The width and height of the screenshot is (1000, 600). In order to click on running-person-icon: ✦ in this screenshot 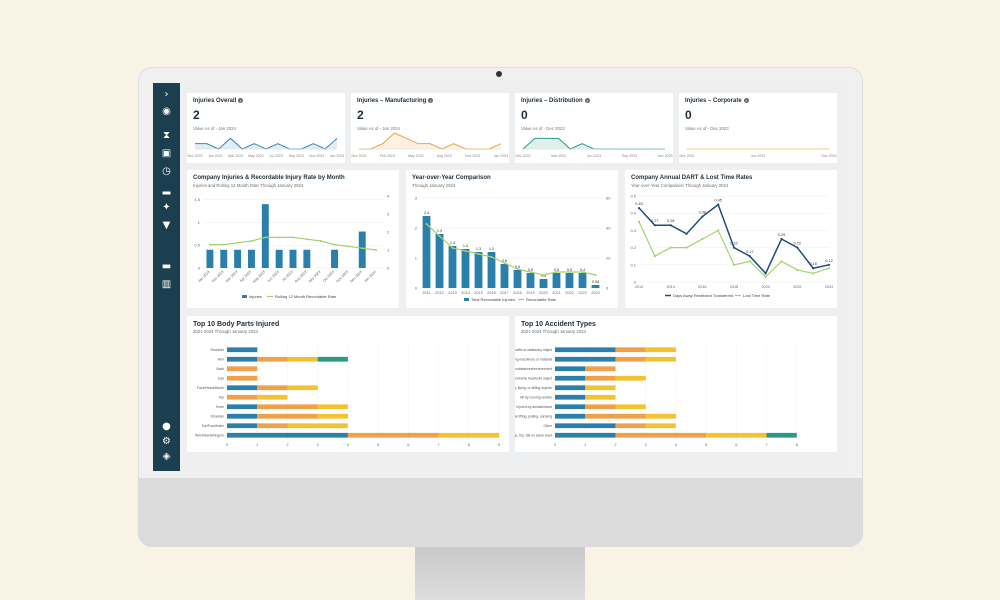, I will do `click(166, 207)`.